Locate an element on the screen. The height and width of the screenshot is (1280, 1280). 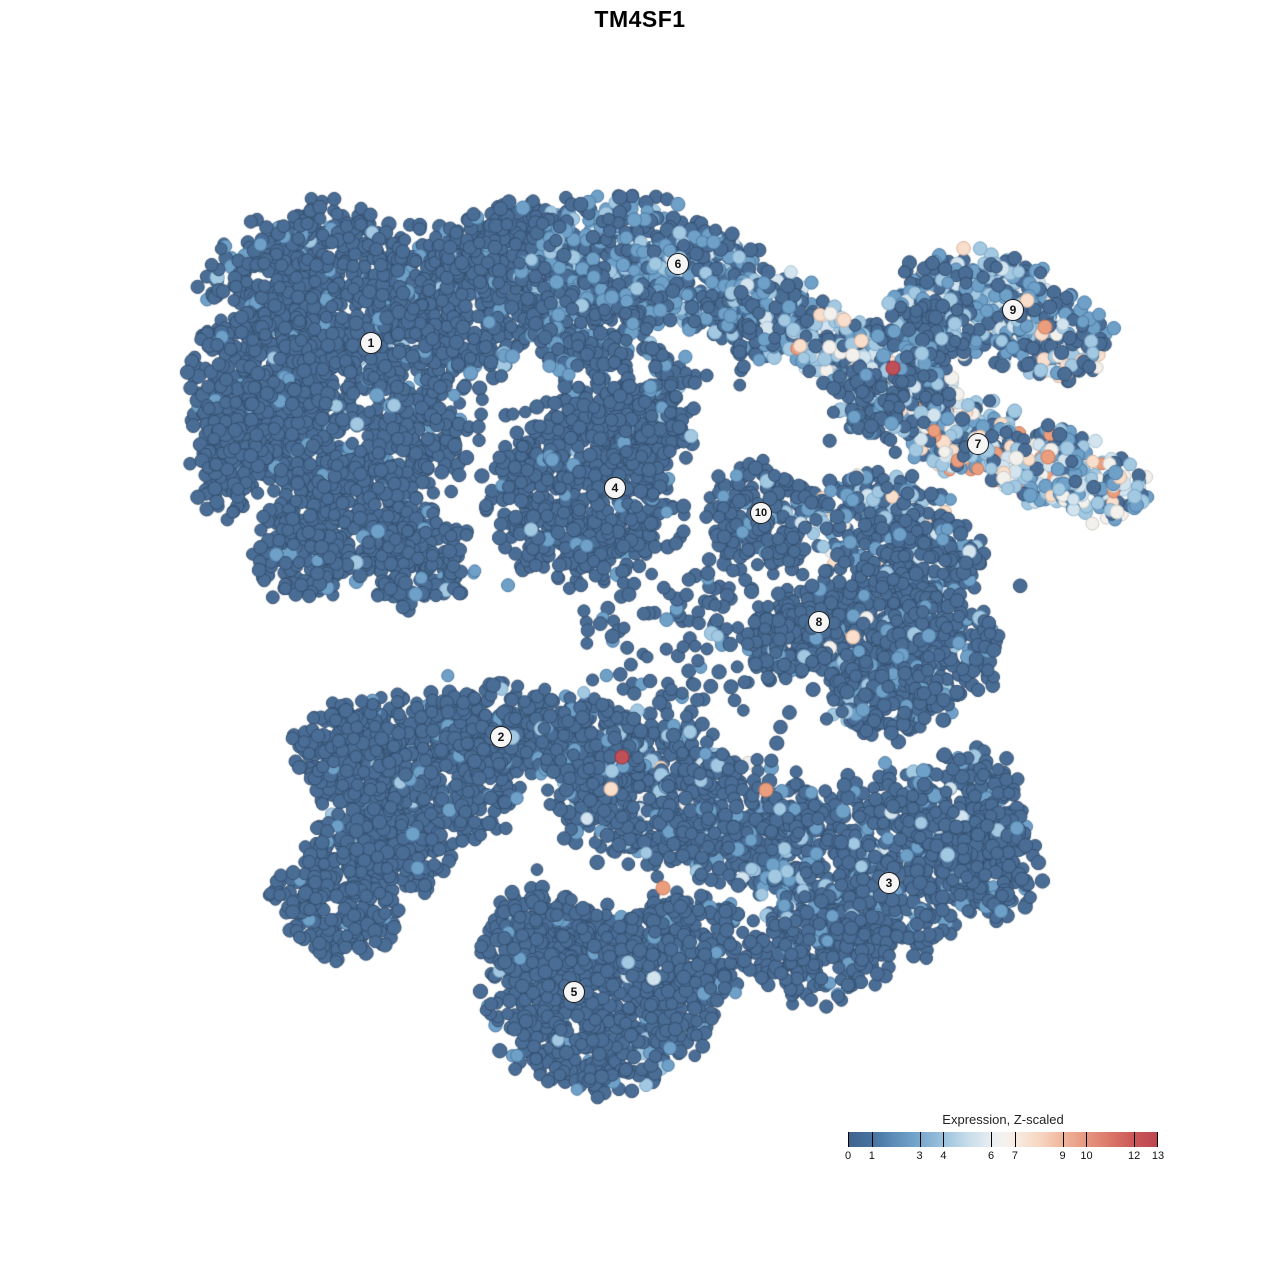
legend-tick-label-1: 1 is located at coordinates (871, 1156).